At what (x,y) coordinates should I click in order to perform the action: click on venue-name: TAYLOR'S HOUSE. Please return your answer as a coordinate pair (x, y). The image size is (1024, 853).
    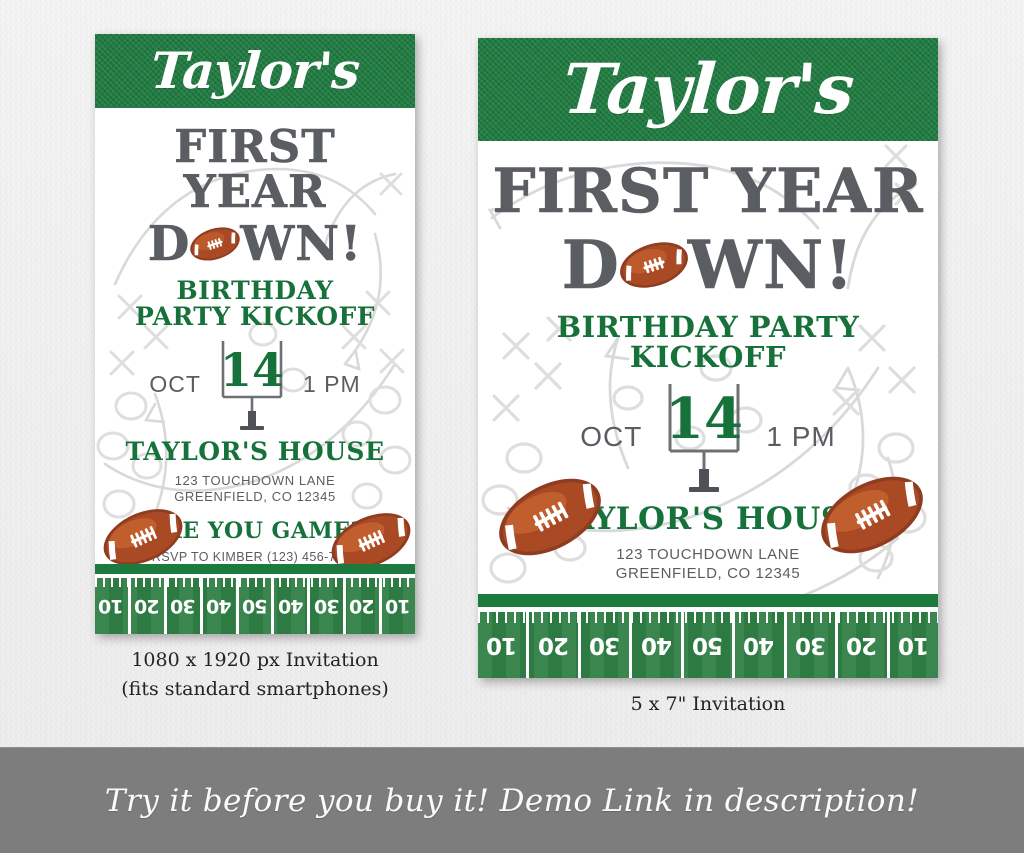
    Looking at the image, I should click on (255, 451).